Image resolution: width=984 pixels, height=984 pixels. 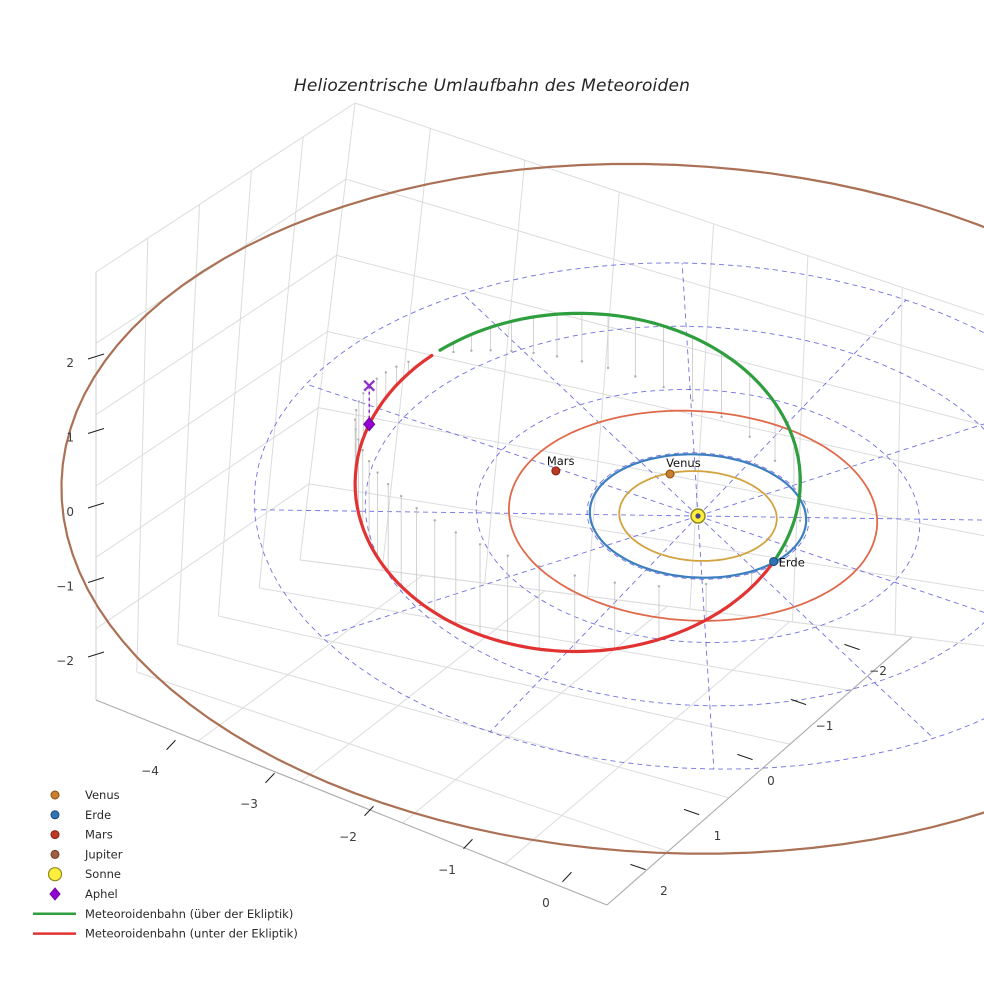 I want to click on aphel-marker, so click(x=369, y=424).